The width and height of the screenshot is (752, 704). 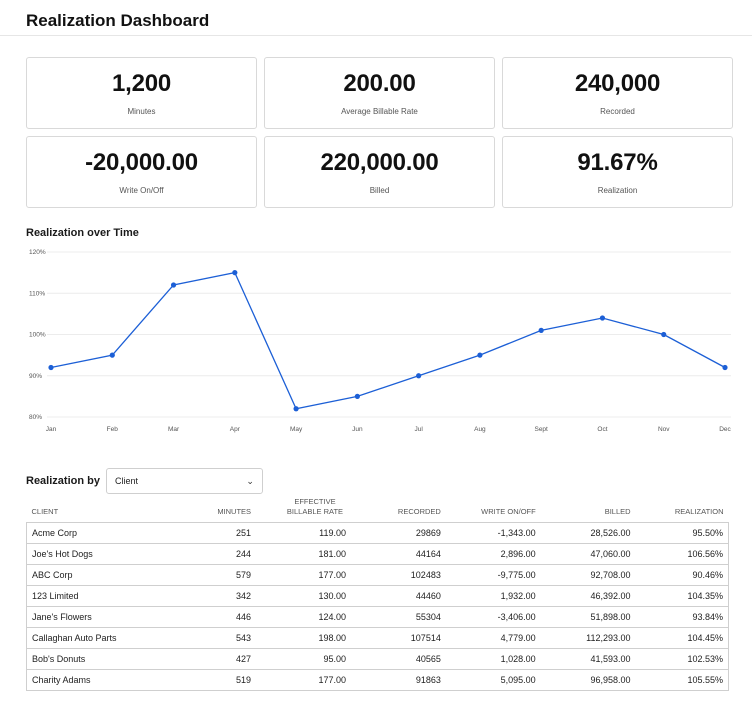 I want to click on cell-minutes: 446, so click(x=244, y=616).